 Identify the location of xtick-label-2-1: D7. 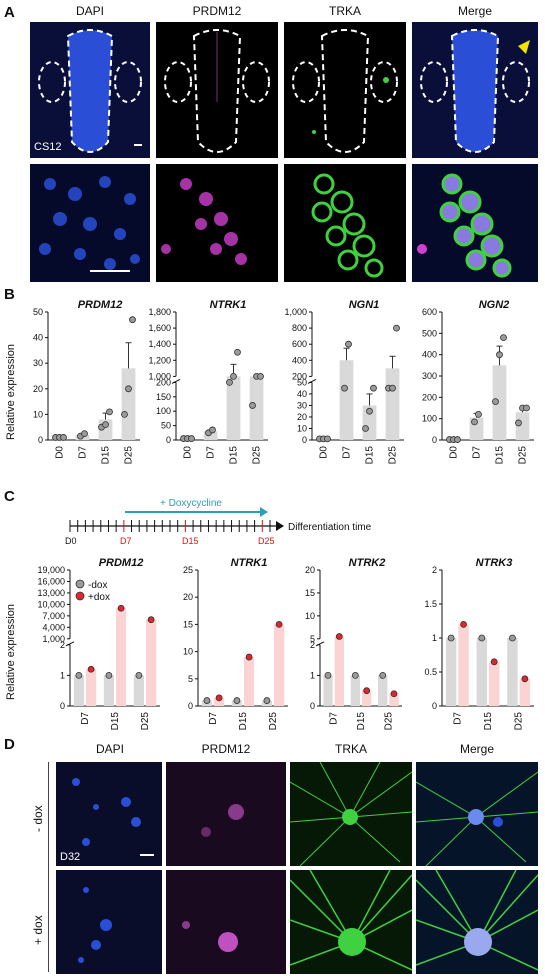
(347, 452).